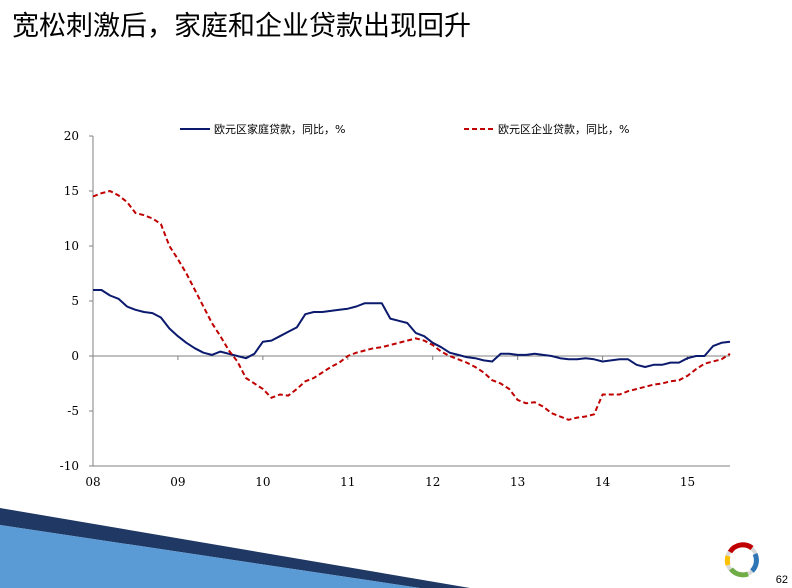 The width and height of the screenshot is (792, 588). Describe the element at coordinates (71, 136) in the screenshot. I see `y-tick-label: 20` at that location.